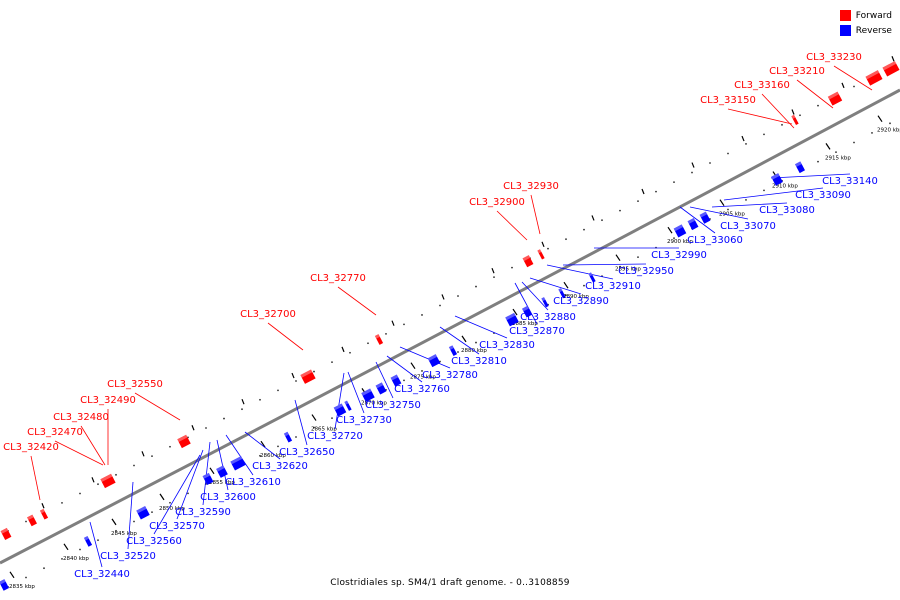  What do you see at coordinates (228, 497) in the screenshot?
I see `reverse-gene-label: CL3_32600` at bounding box center [228, 497].